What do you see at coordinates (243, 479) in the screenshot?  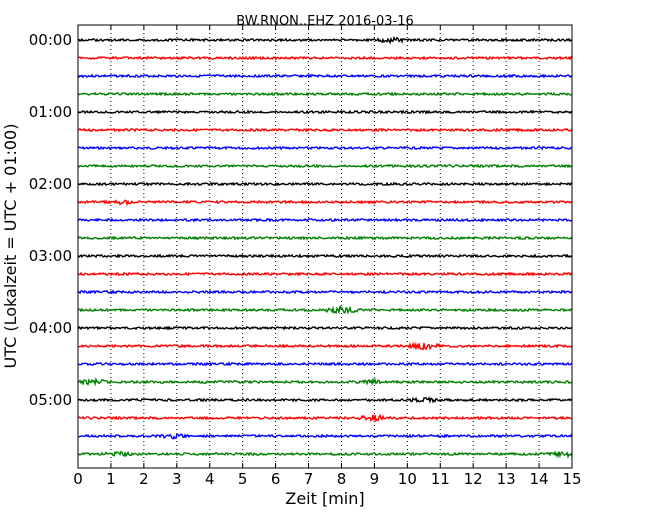 I see `x-tick-label: 5` at bounding box center [243, 479].